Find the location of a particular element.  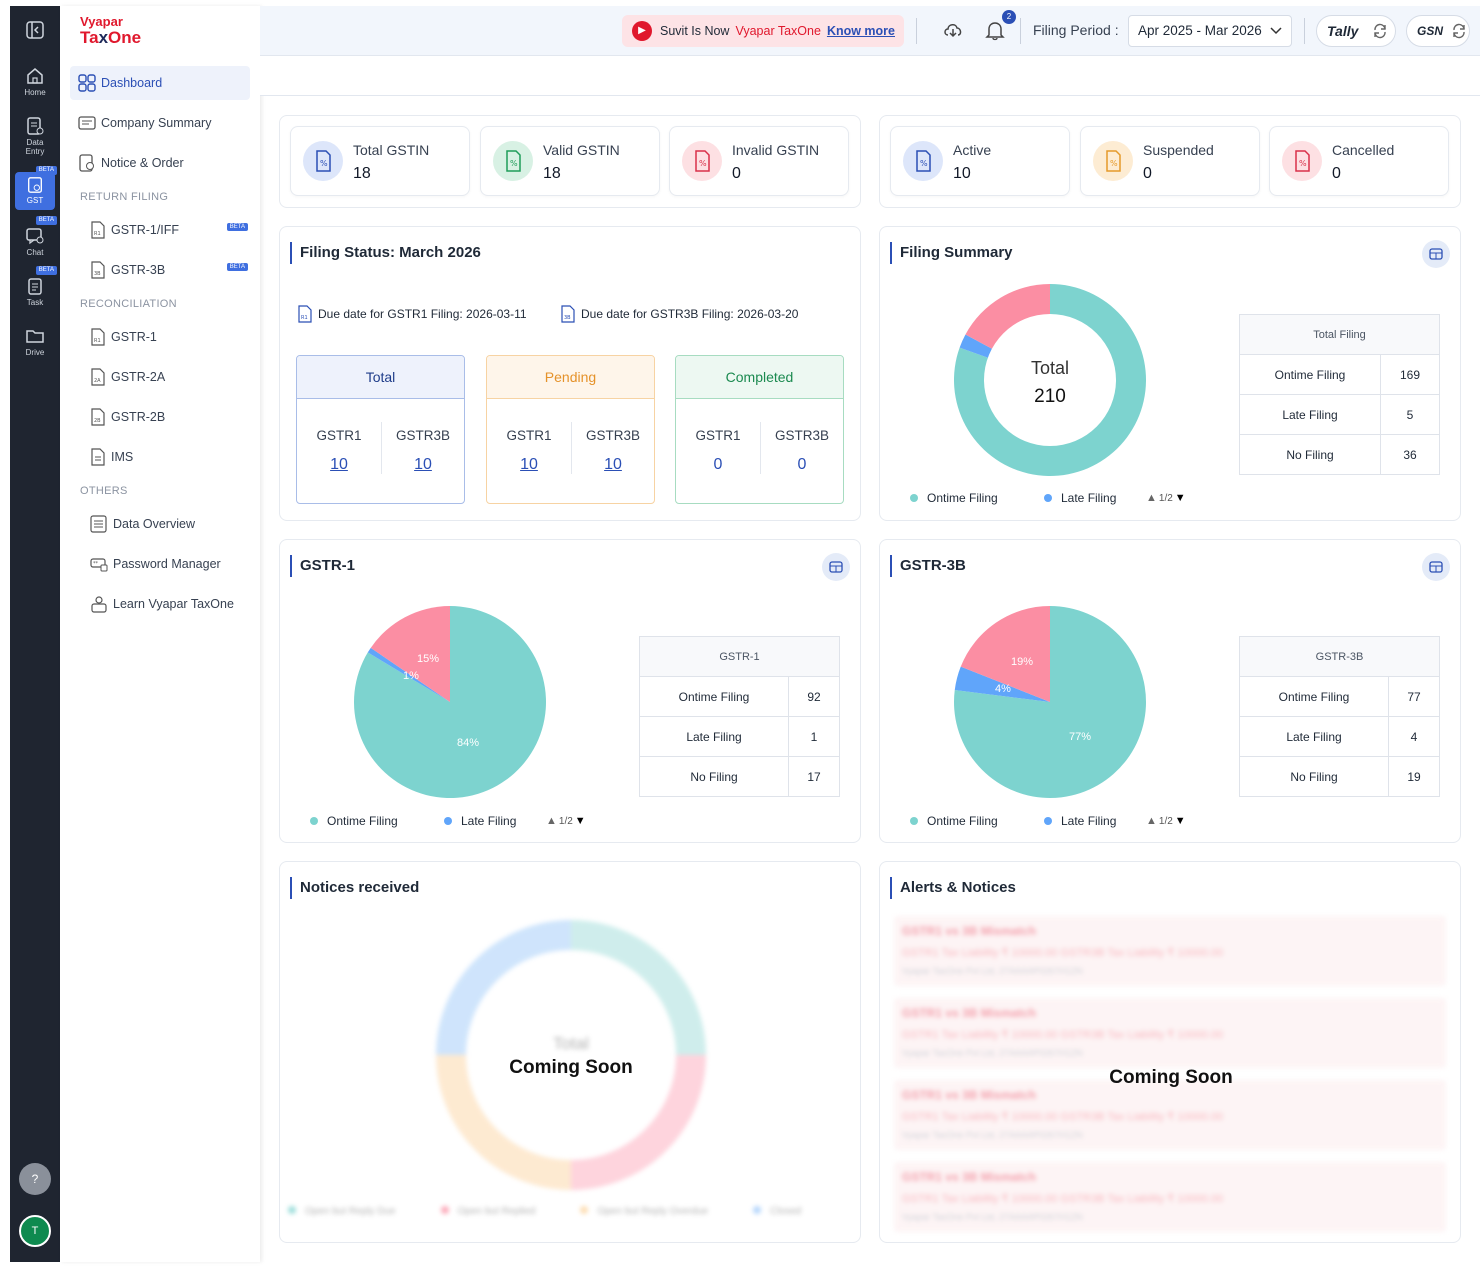

refresh-icon is located at coordinates (1459, 31).